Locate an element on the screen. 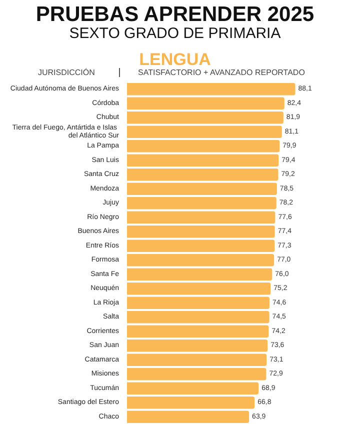 This screenshot has height=446, width=350. y-axis-title: JURISDICCIÓN is located at coordinates (66, 72).